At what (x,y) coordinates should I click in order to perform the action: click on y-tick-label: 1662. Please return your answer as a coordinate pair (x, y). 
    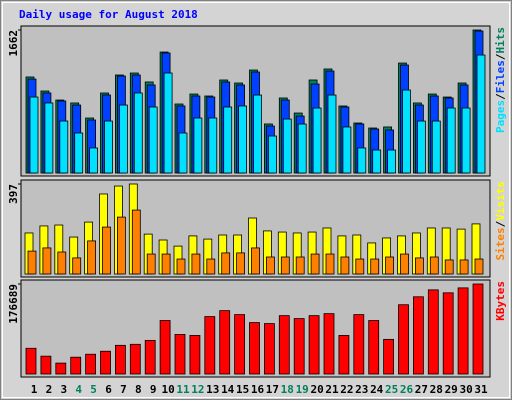
    Looking at the image, I should click on (13, 43).